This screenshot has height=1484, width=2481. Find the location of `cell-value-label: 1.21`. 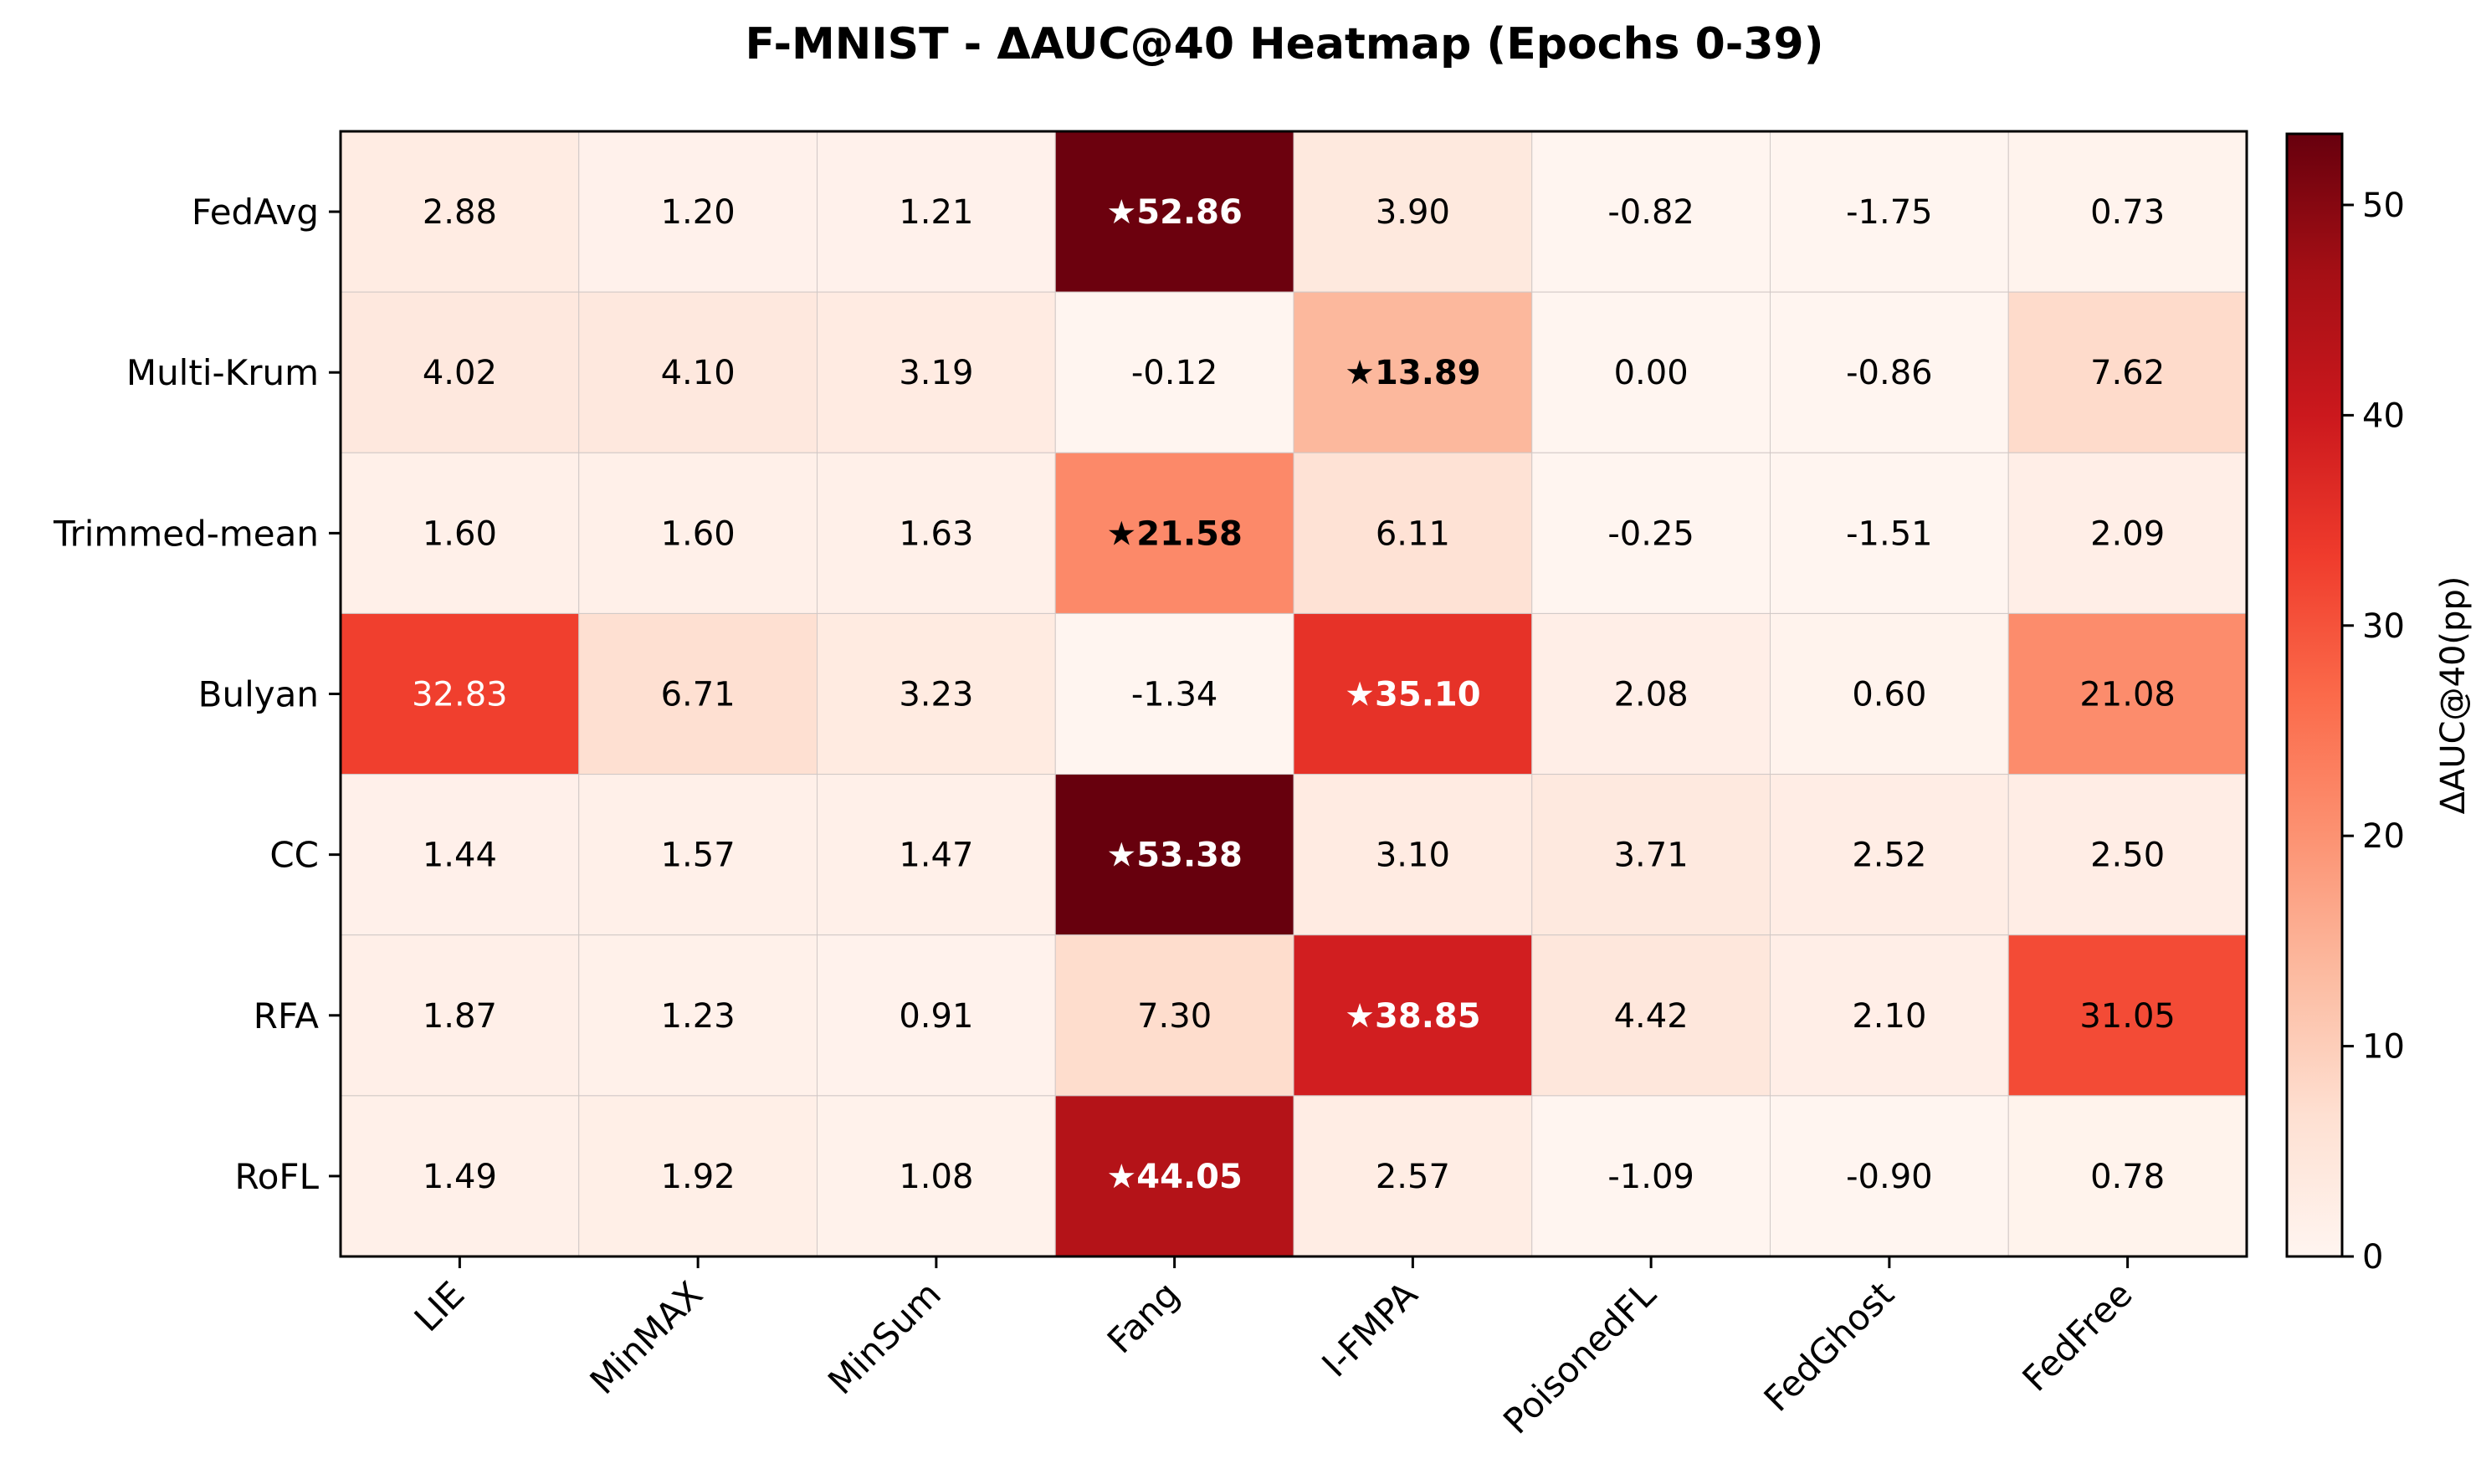

cell-value-label: 1.21 is located at coordinates (936, 212).